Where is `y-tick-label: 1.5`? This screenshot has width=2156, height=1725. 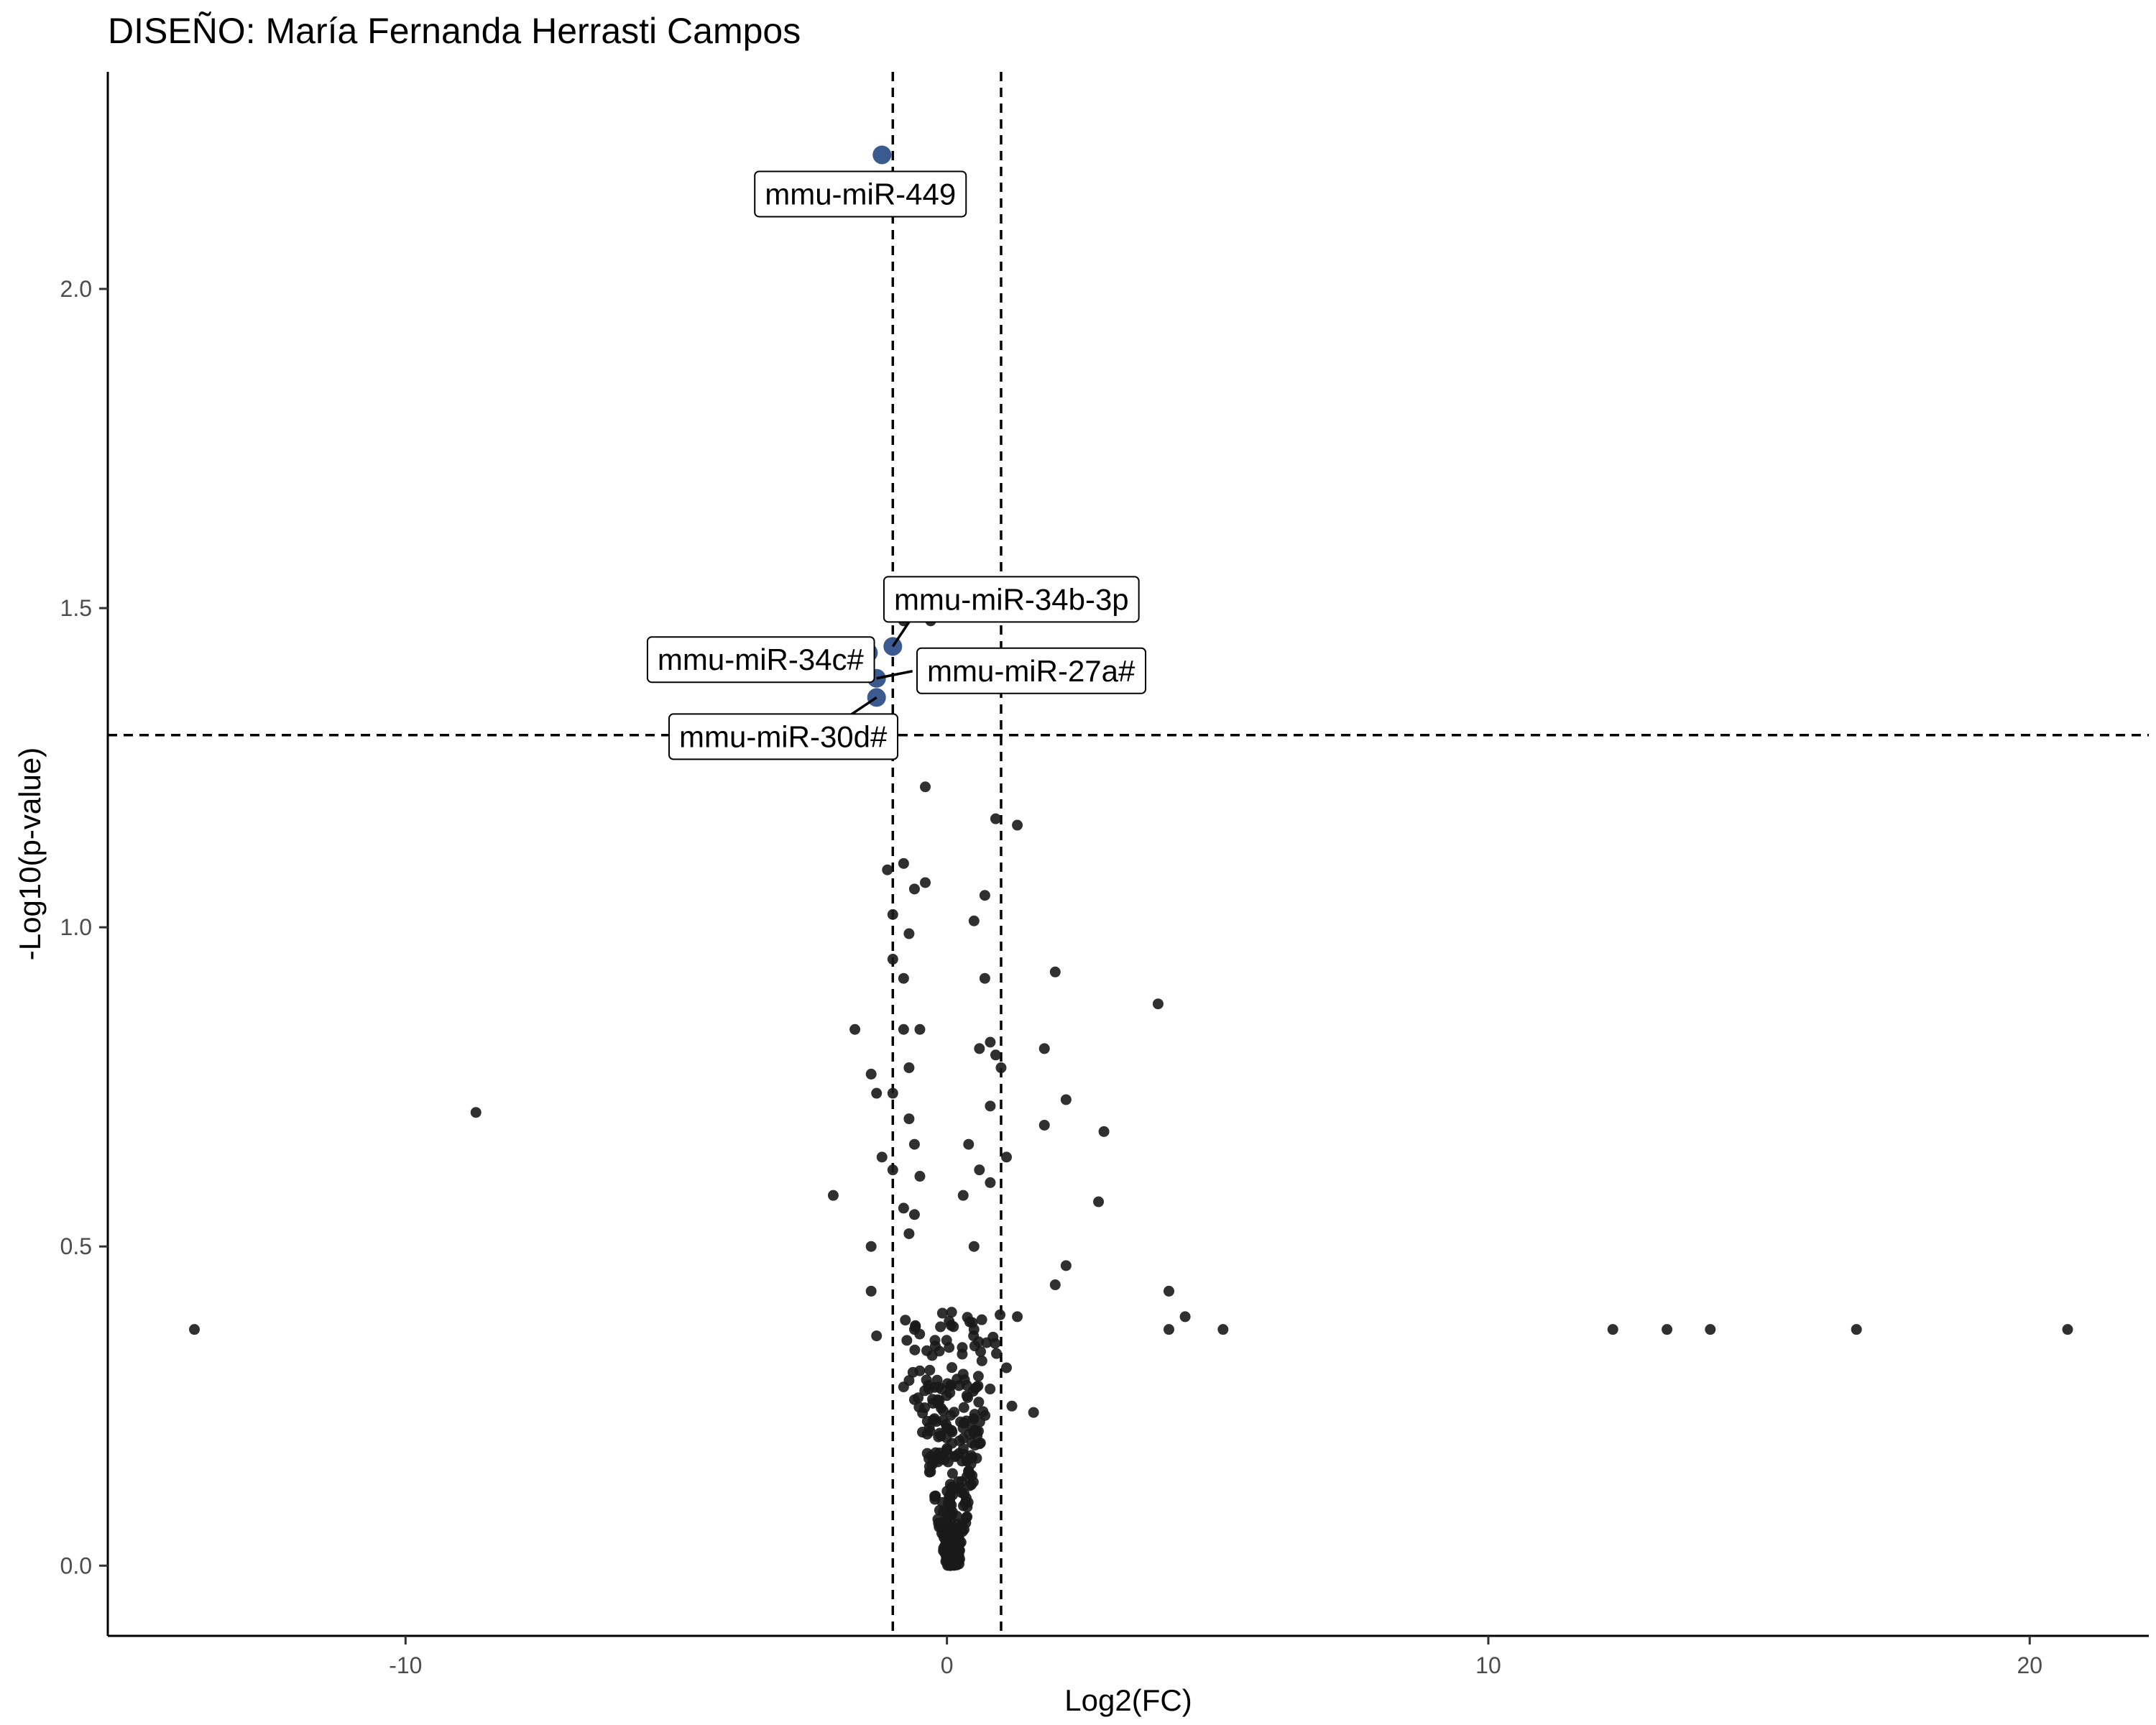
y-tick-label: 1.5 is located at coordinates (76, 608).